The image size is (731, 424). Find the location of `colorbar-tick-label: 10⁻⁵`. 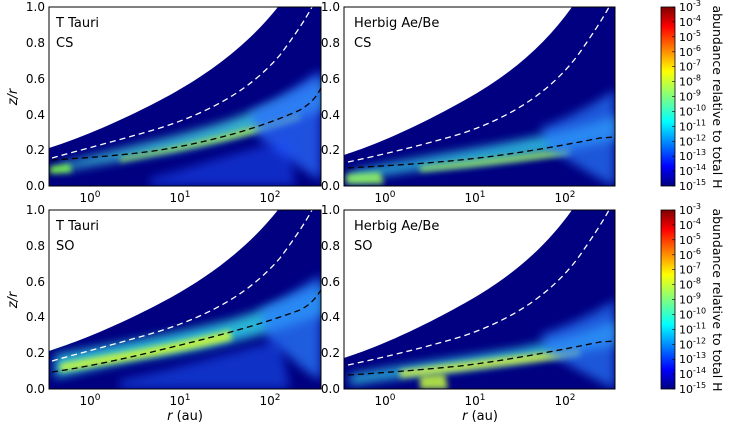

colorbar-tick-label: 10⁻⁵ is located at coordinates (690, 239).